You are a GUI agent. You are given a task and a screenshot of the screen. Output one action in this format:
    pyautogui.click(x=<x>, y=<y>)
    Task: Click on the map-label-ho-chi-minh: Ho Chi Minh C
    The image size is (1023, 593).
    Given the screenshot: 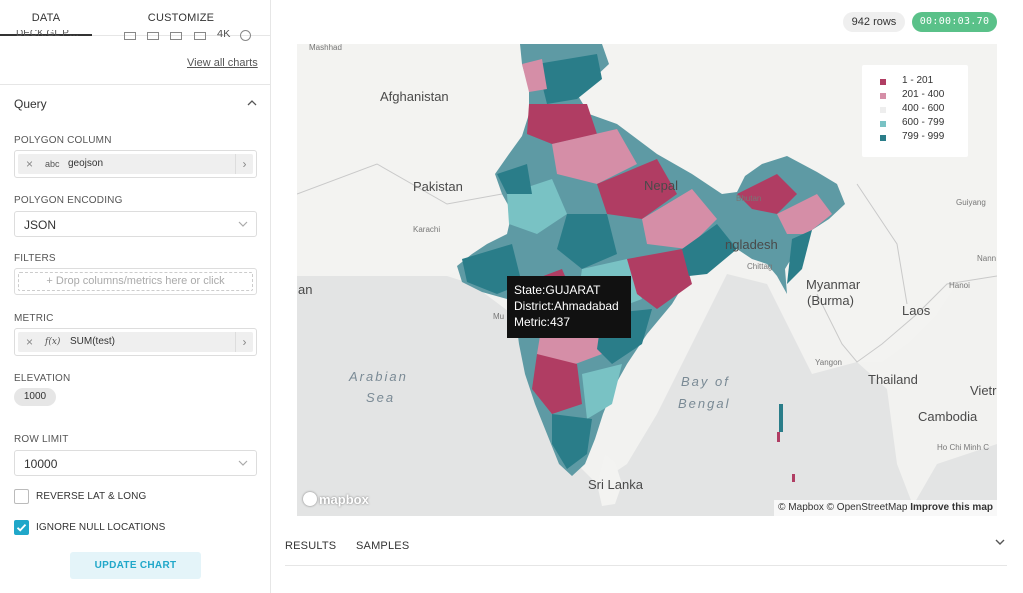 What is the action you would take?
    pyautogui.click(x=963, y=447)
    